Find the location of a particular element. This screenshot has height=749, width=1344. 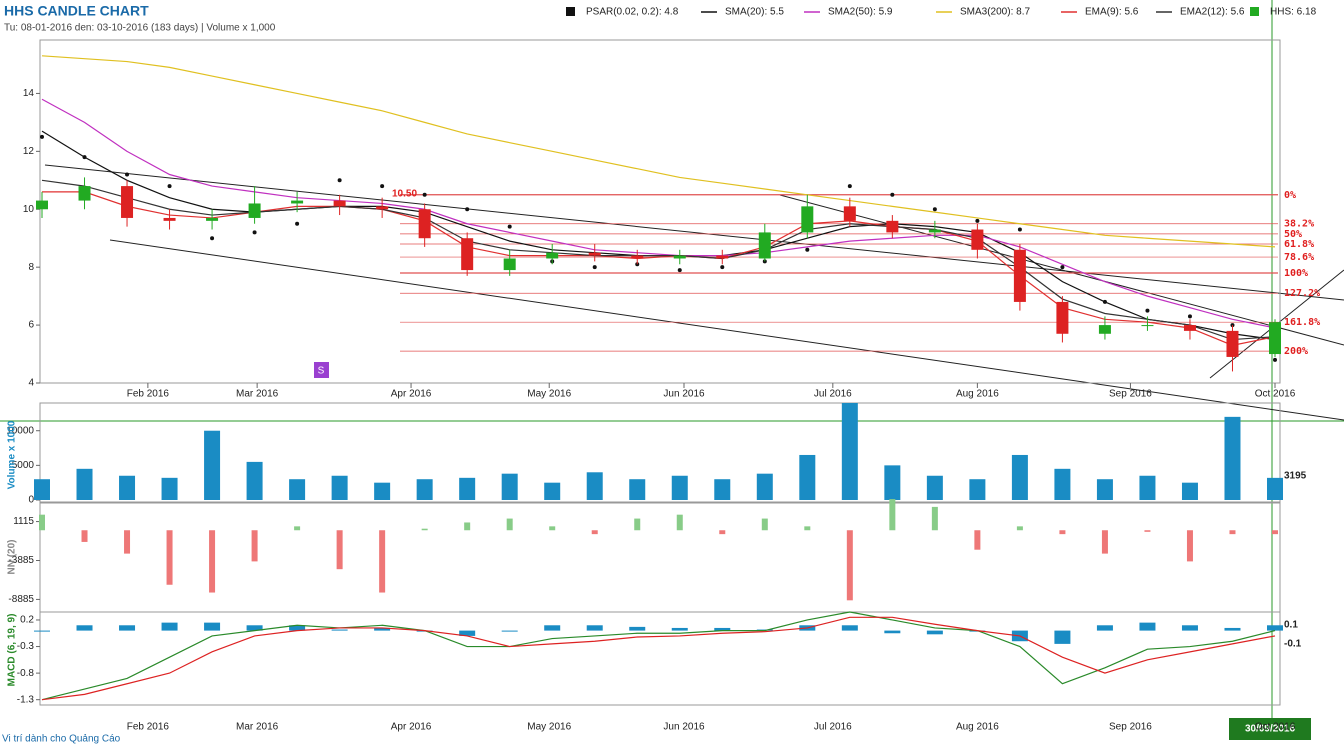

x-tick-label: Apr 2016 is located at coordinates (411, 394).